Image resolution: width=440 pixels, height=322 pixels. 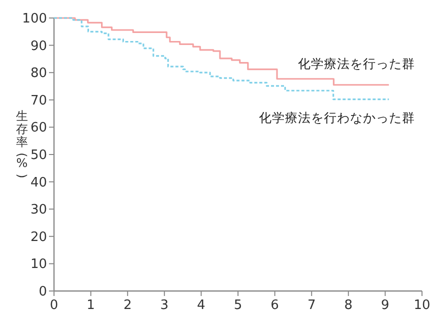 What do you see at coordinates (90, 305) in the screenshot?
I see `x-tick-label: 1` at bounding box center [90, 305].